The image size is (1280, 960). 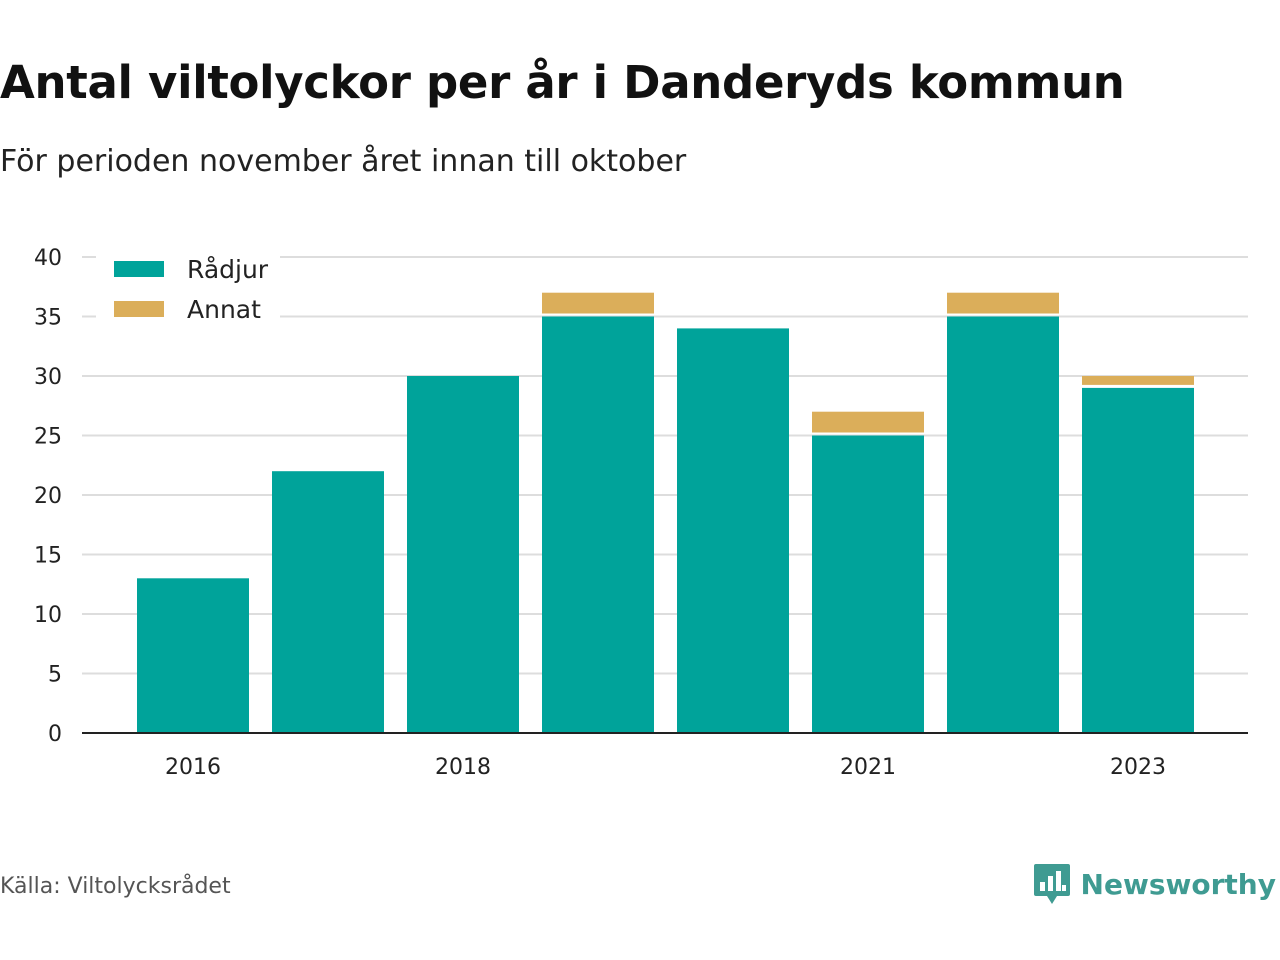 I want to click on legend-swatch-annat, so click(x=139, y=309).